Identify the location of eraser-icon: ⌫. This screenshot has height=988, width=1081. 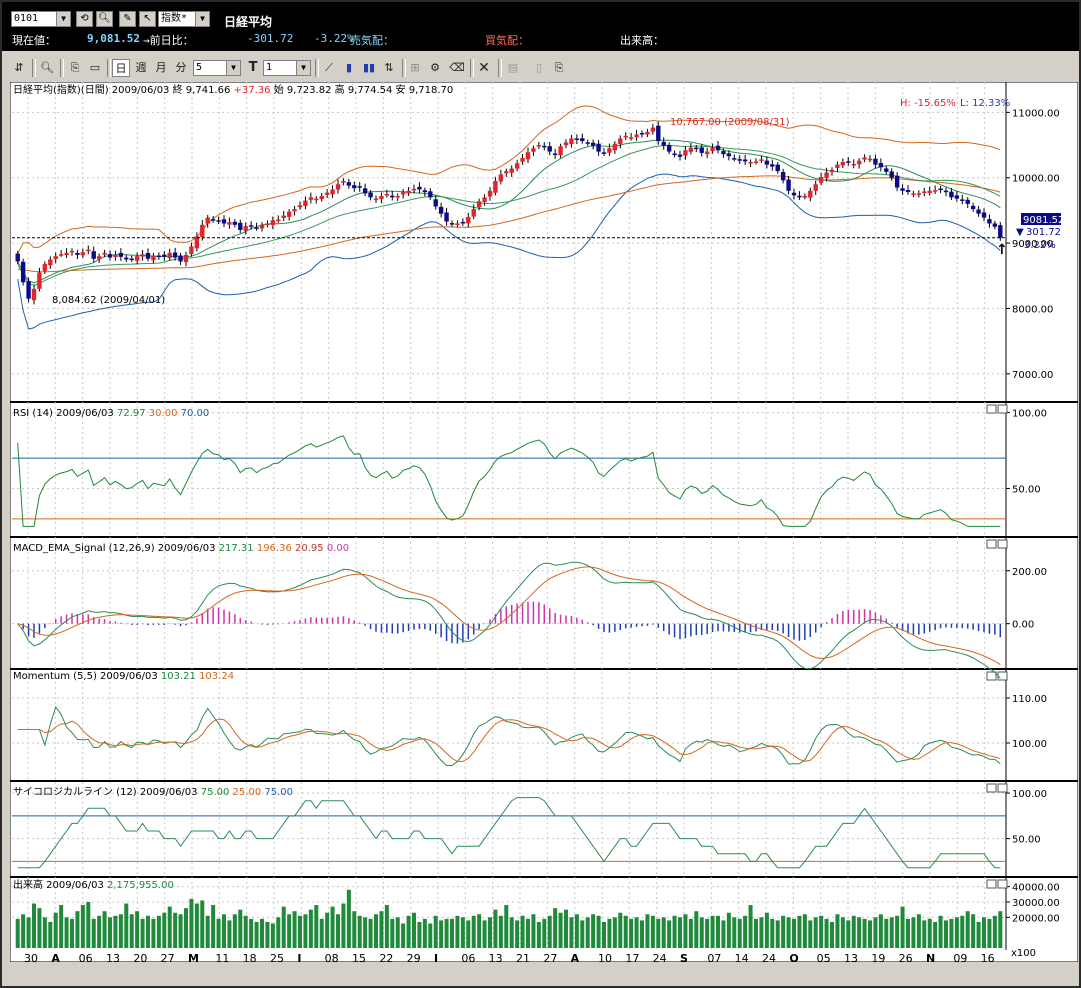
(457, 67).